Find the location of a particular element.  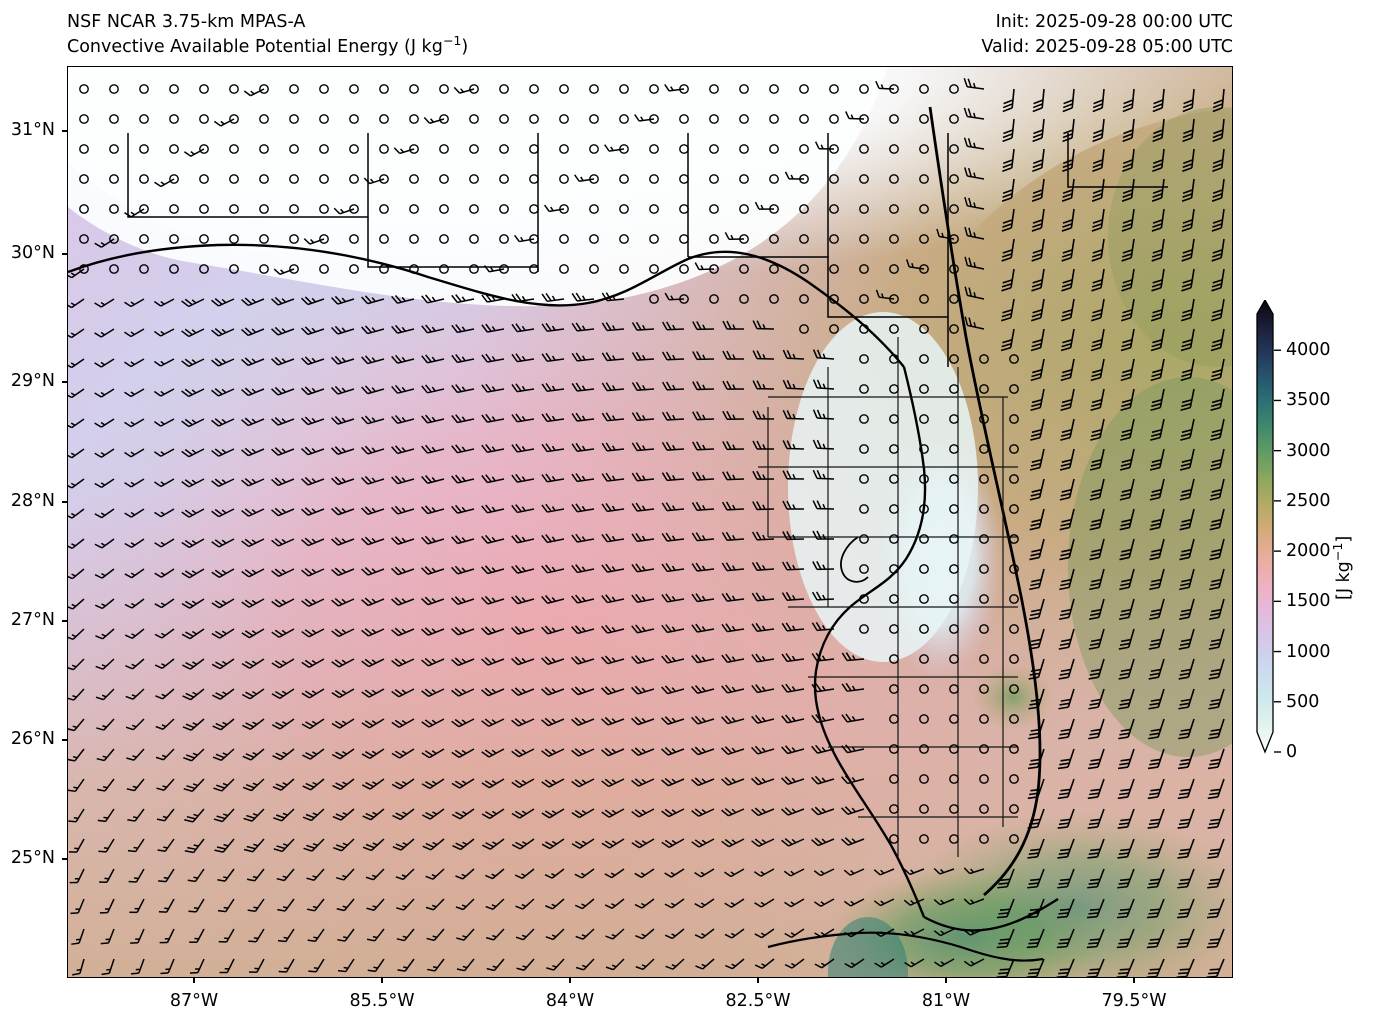

y-tick-label: 27°N is located at coordinates (32, 620).